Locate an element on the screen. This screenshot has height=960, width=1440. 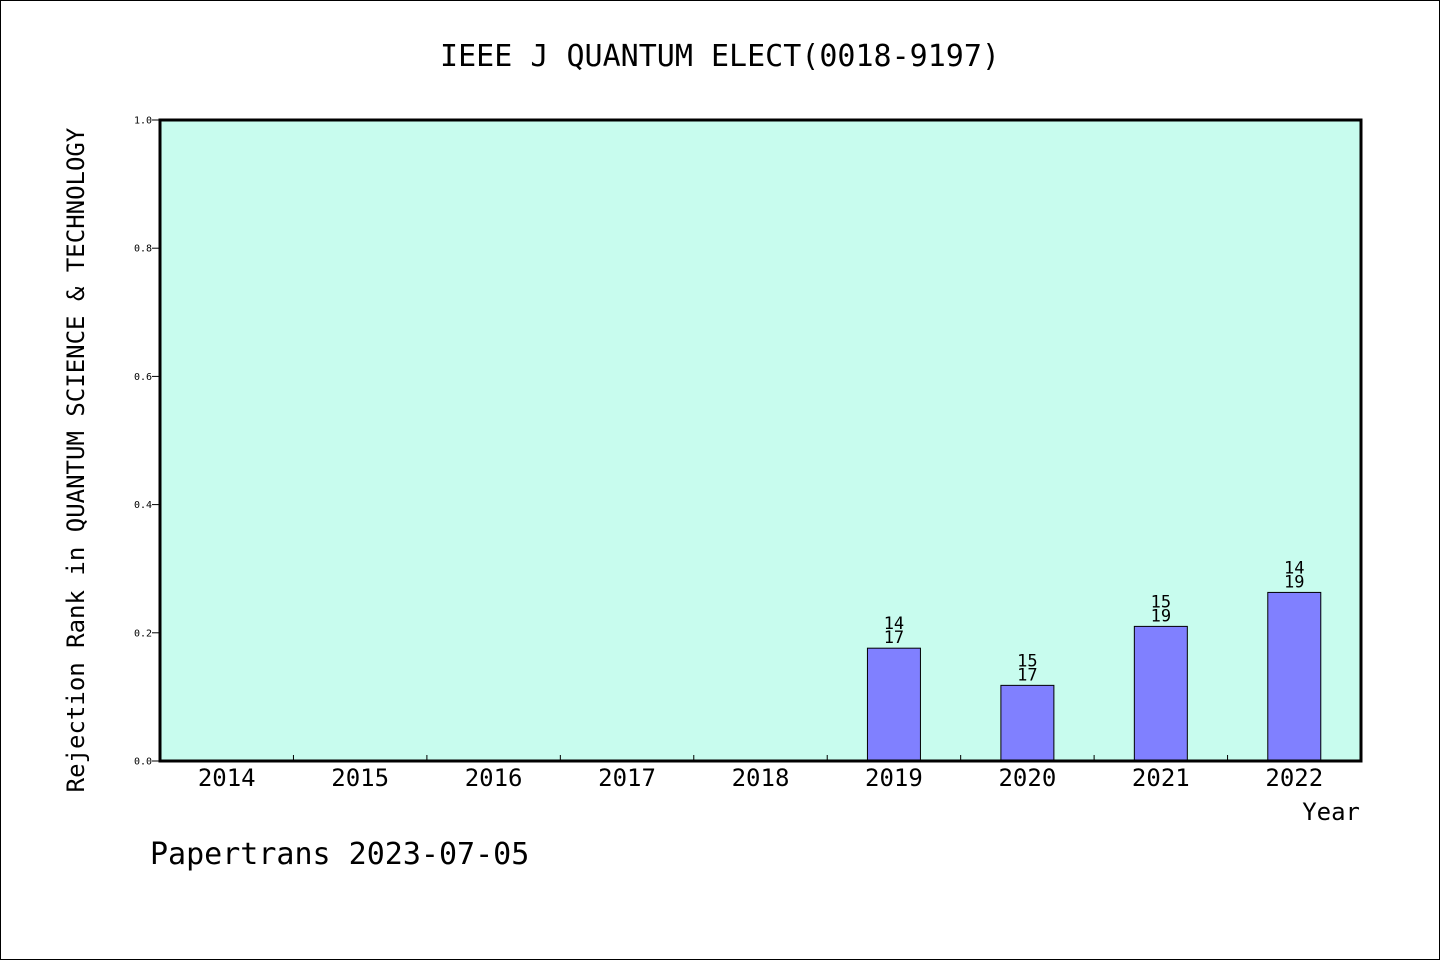
x-tick-label: 2017 is located at coordinates (627, 778).